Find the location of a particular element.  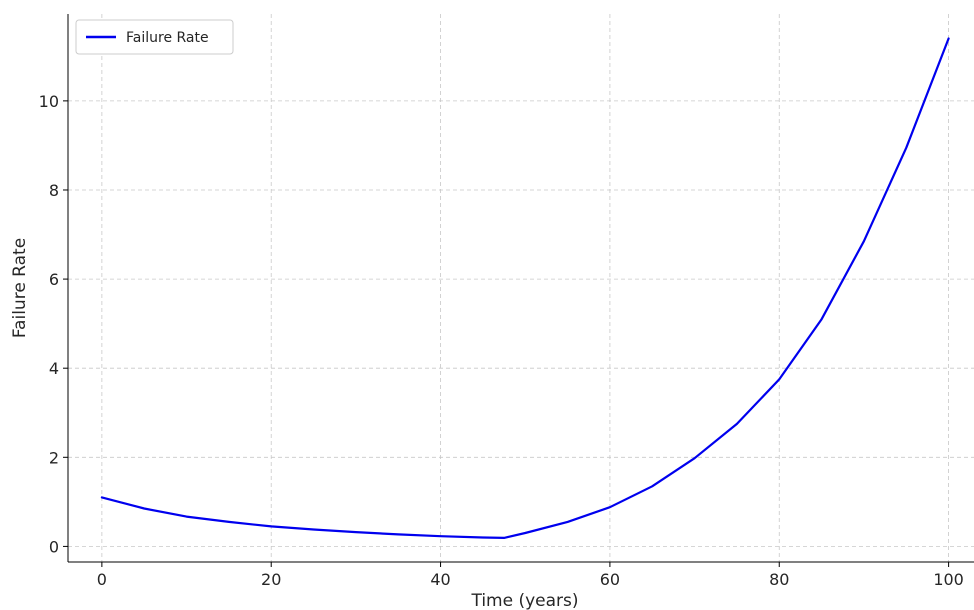

legend: Failure Rate is located at coordinates (154, 37).